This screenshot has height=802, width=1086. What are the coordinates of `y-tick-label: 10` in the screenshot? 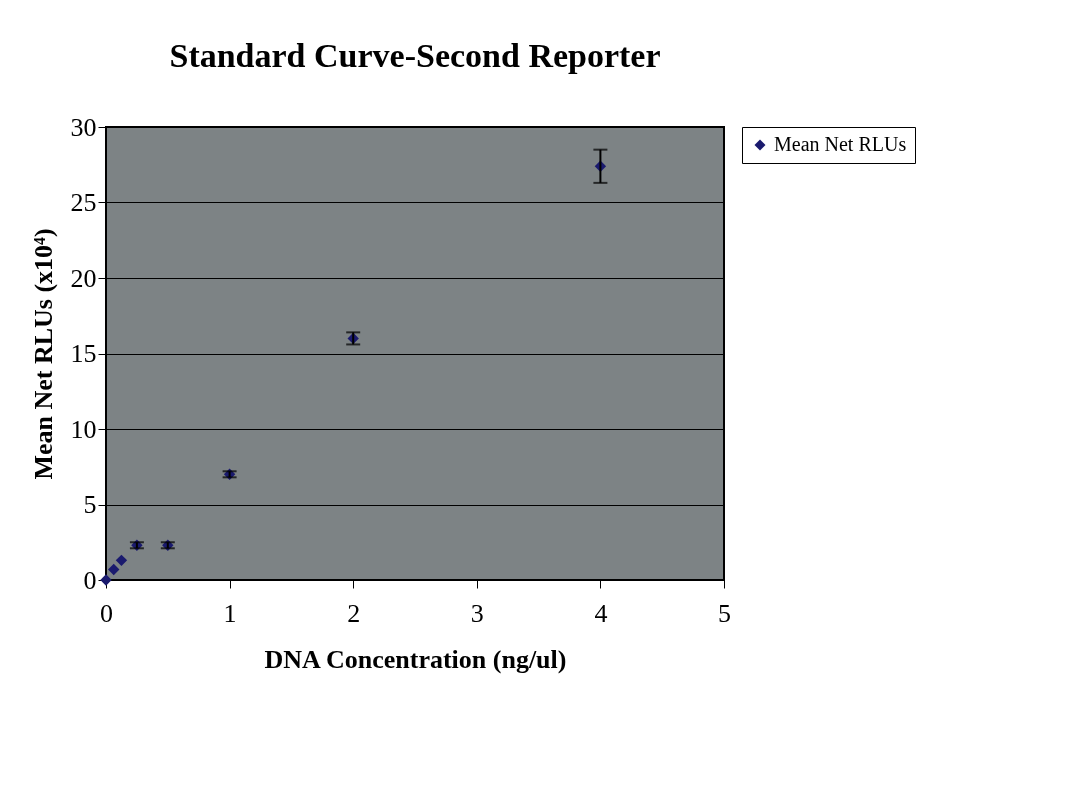 It's located at (83, 429).